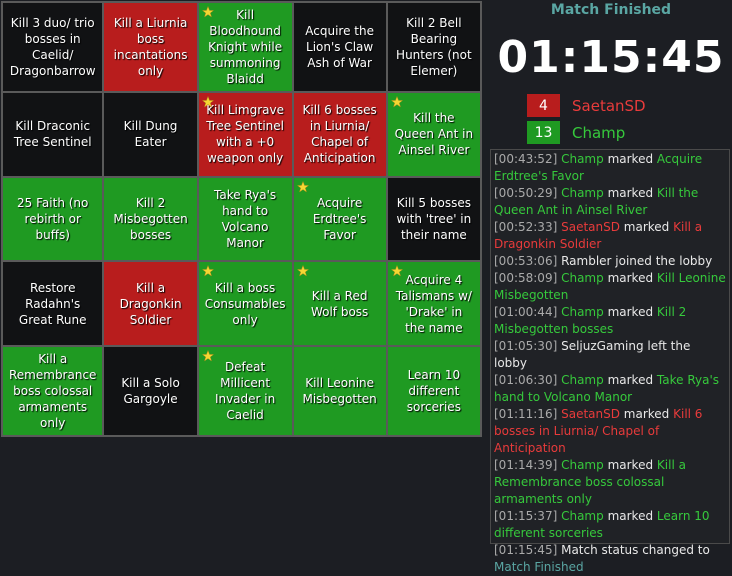  I want to click on log-goal: Kill Leonine Misbegotten, so click(610, 286).